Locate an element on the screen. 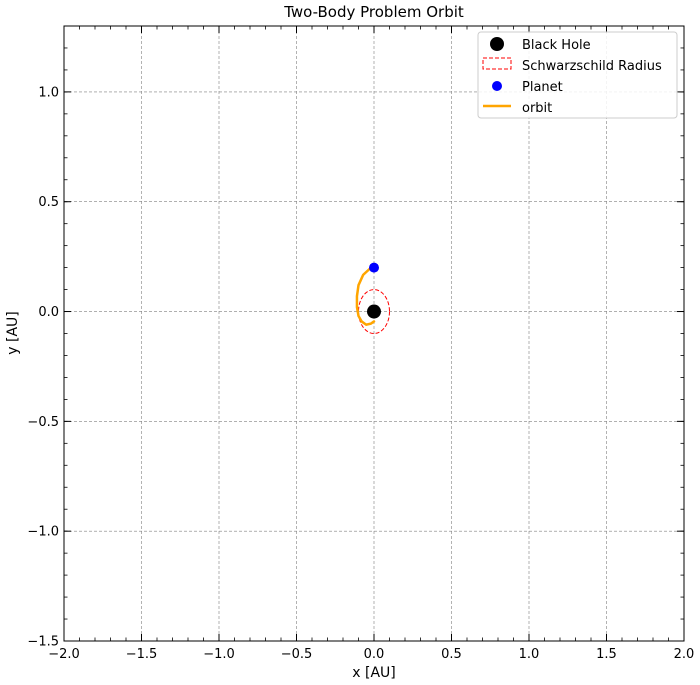 This screenshot has width=700, height=685. legend-box is located at coordinates (577, 75).